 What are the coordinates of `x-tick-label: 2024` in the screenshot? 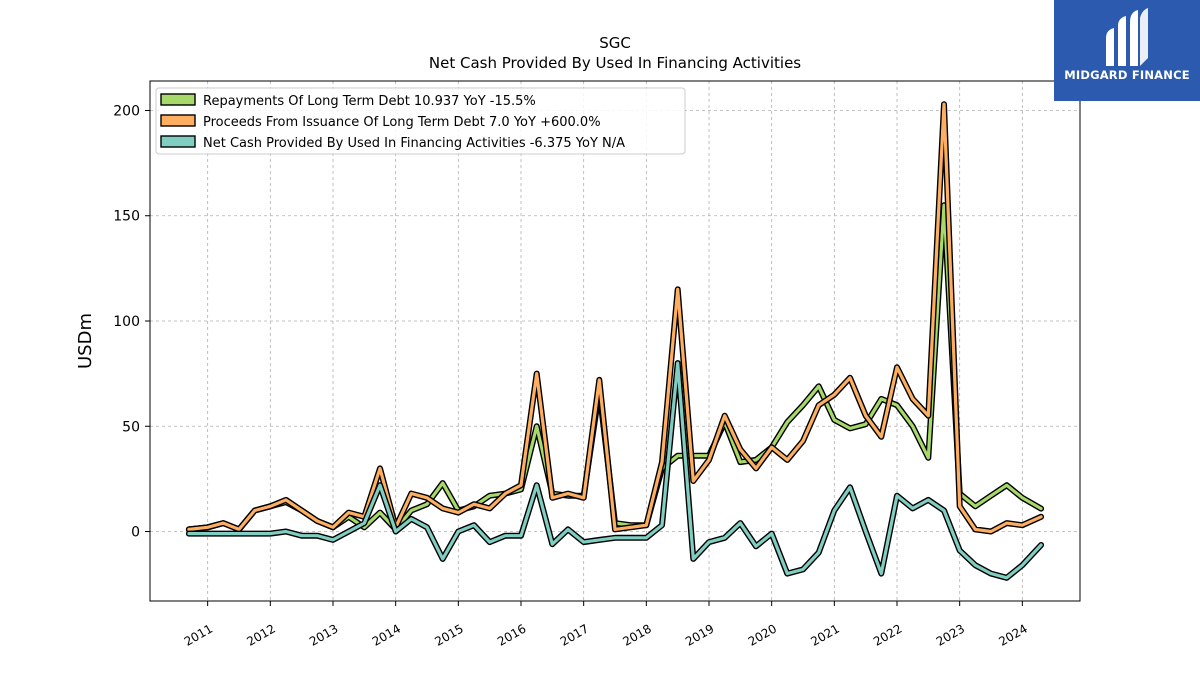 It's located at (1012, 634).